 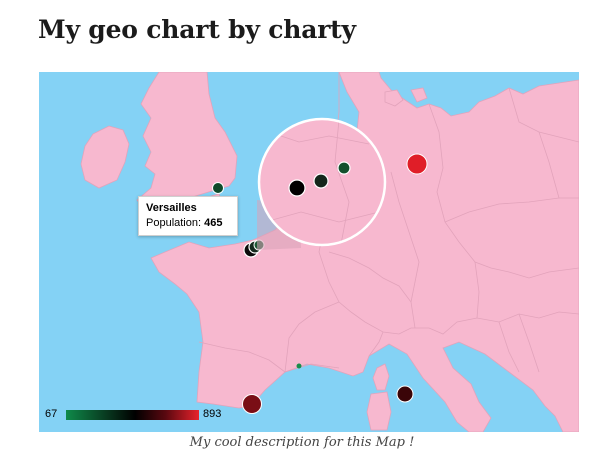 What do you see at coordinates (381, 377) in the screenshot?
I see `land-corsica` at bounding box center [381, 377].